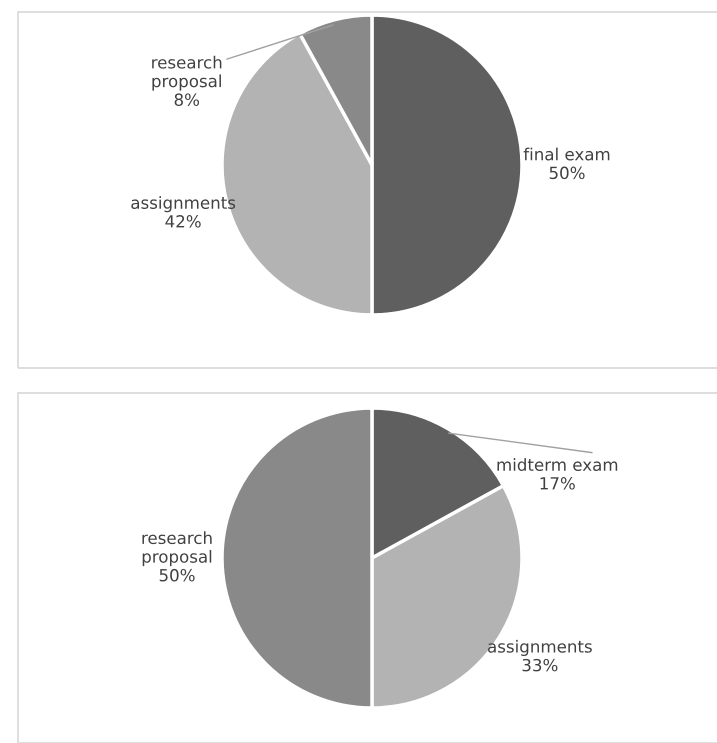  What do you see at coordinates (557, 465) in the screenshot?
I see `slice-label: midterm exam` at bounding box center [557, 465].